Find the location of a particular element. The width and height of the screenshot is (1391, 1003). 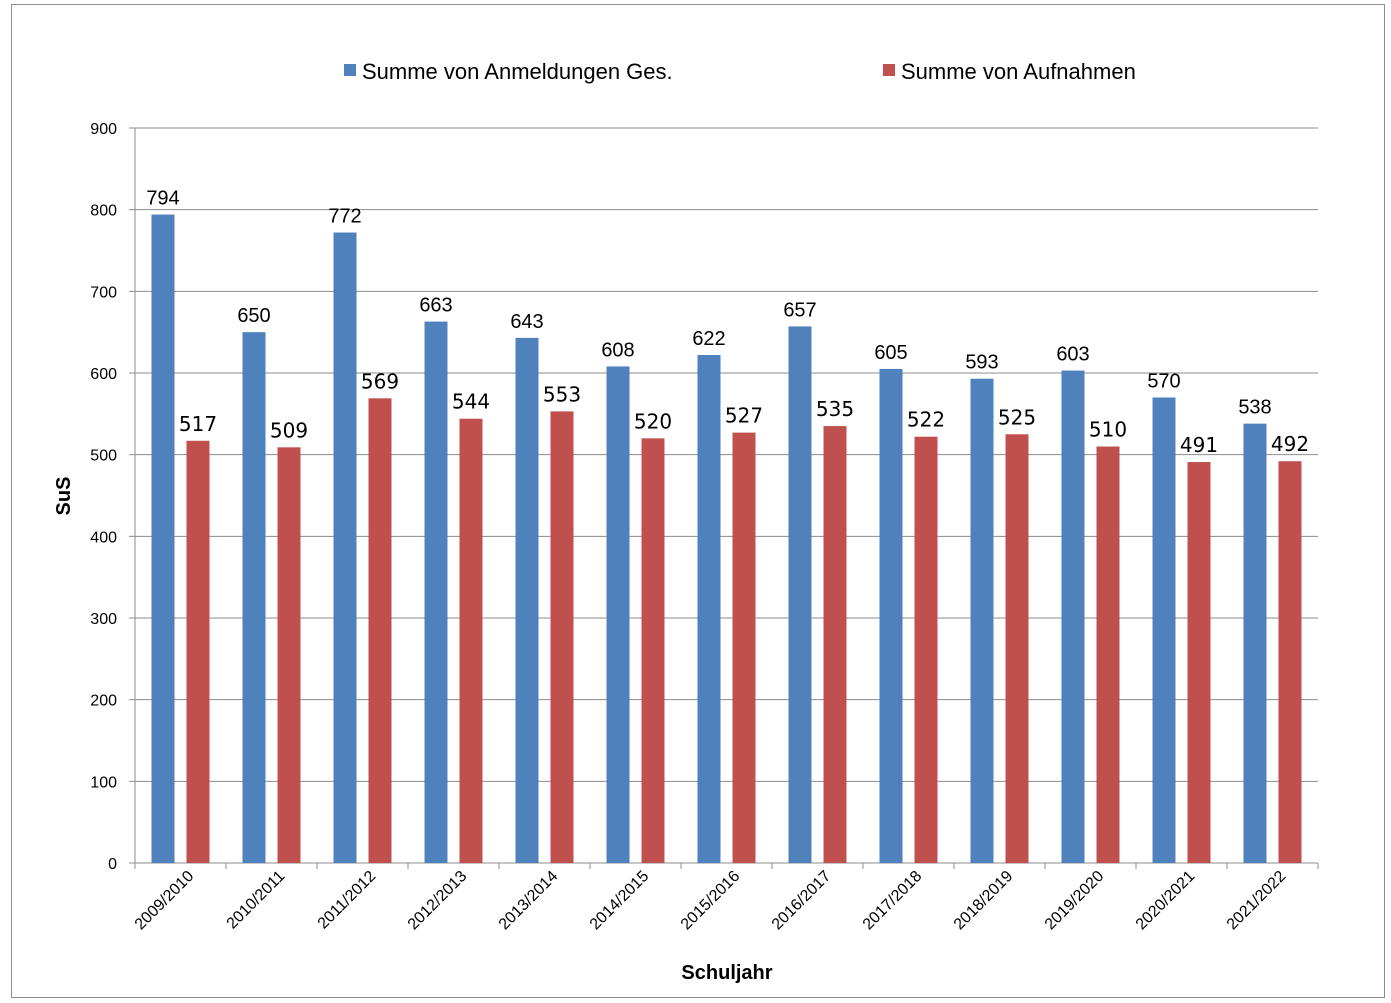

y-tick-label-900: 900 is located at coordinates (103, 129).